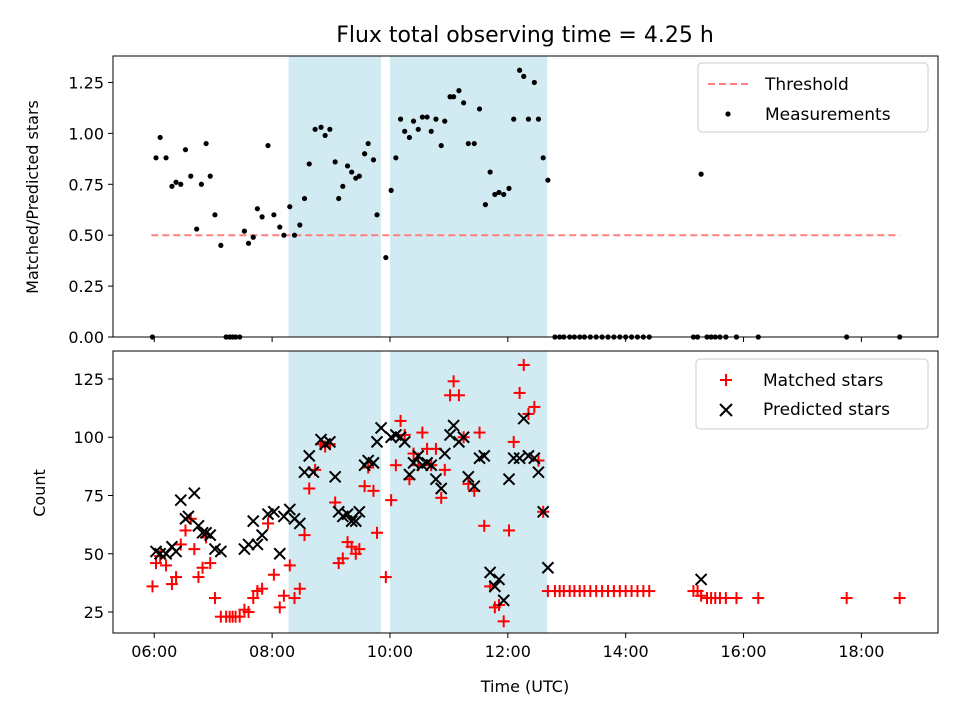 This screenshot has width=960, height=720. What do you see at coordinates (813, 97) in the screenshot?
I see `top-legend: Threshold Measurements` at bounding box center [813, 97].